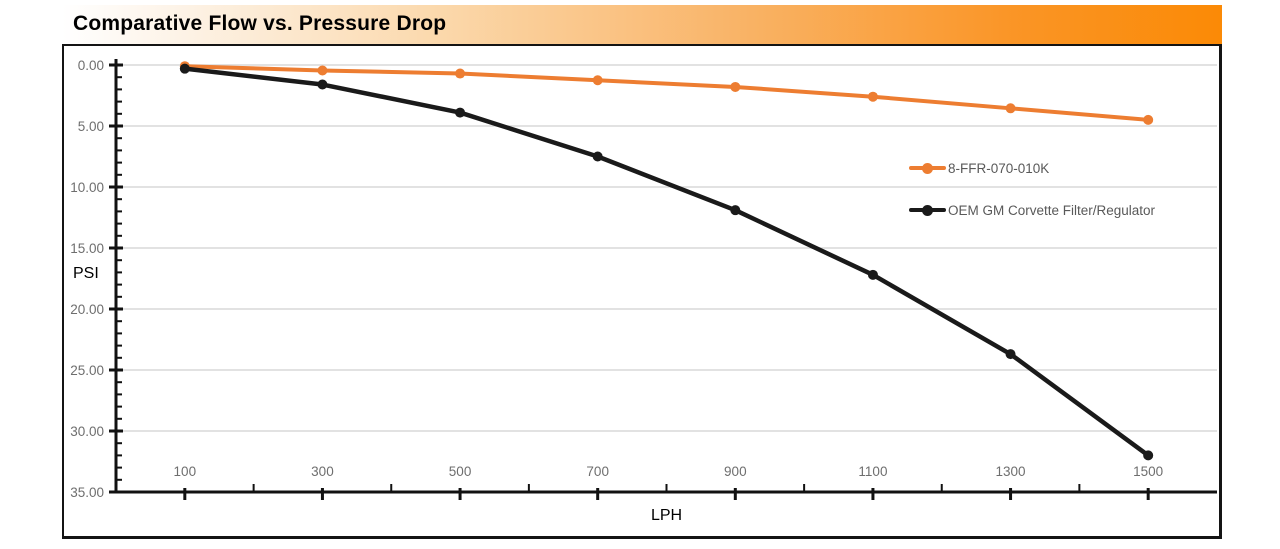 The image size is (1280, 549). Describe the element at coordinates (460, 471) in the screenshot. I see `x-tick-label: 500` at that location.